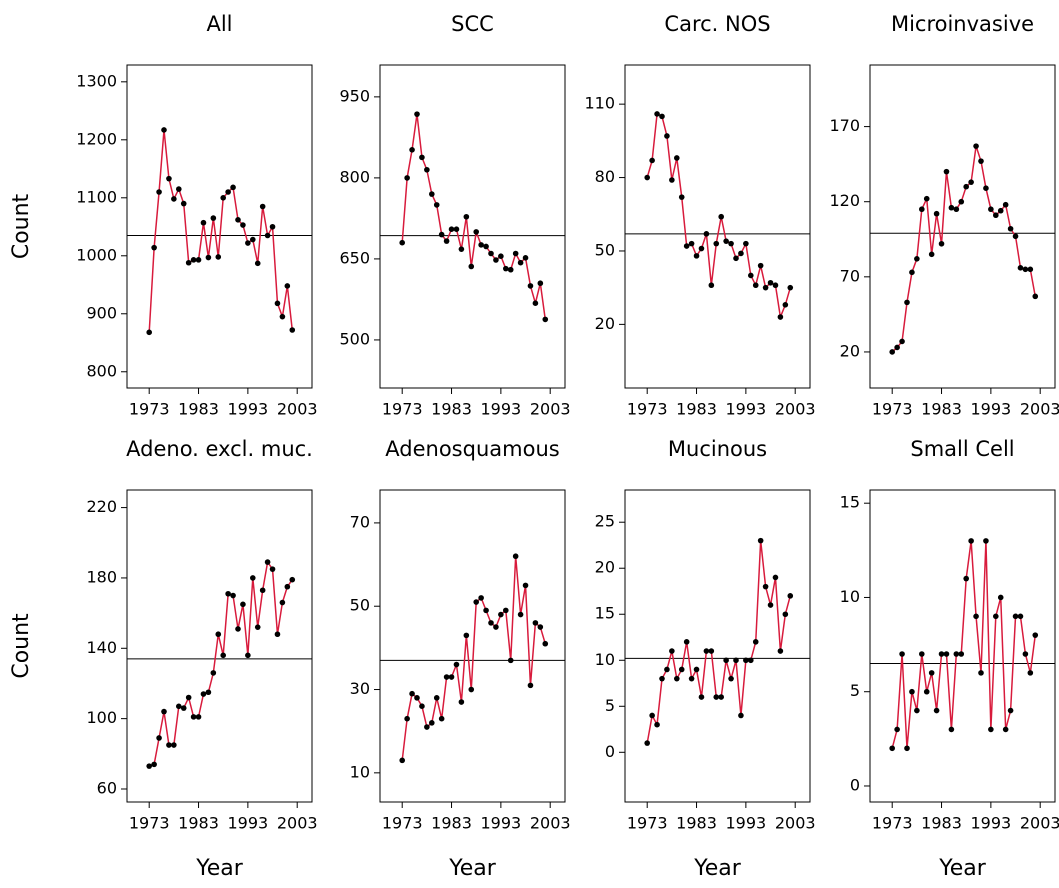  What do you see at coordinates (844, 125) in the screenshot?
I see `y-tick-label: 170` at bounding box center [844, 125].